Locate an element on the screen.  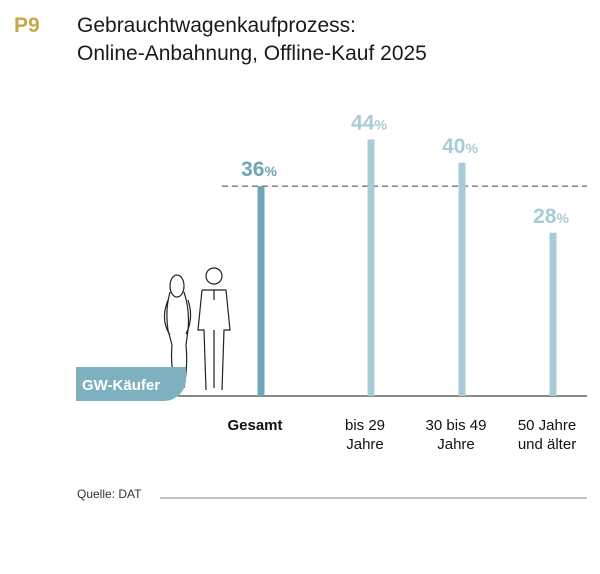
gw-kaeufer-label: GW-Käufer is located at coordinates (131, 384).